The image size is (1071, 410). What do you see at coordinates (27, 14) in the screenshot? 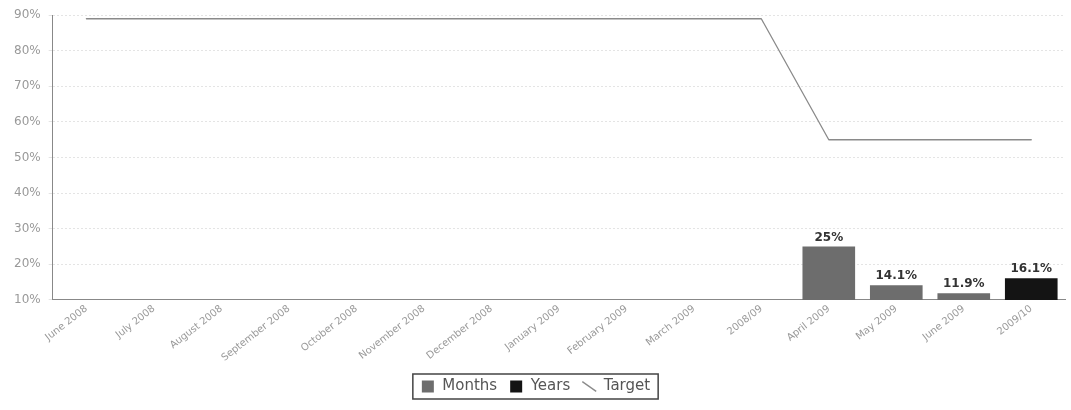
I see `y-tick-label: 90%` at bounding box center [27, 14].